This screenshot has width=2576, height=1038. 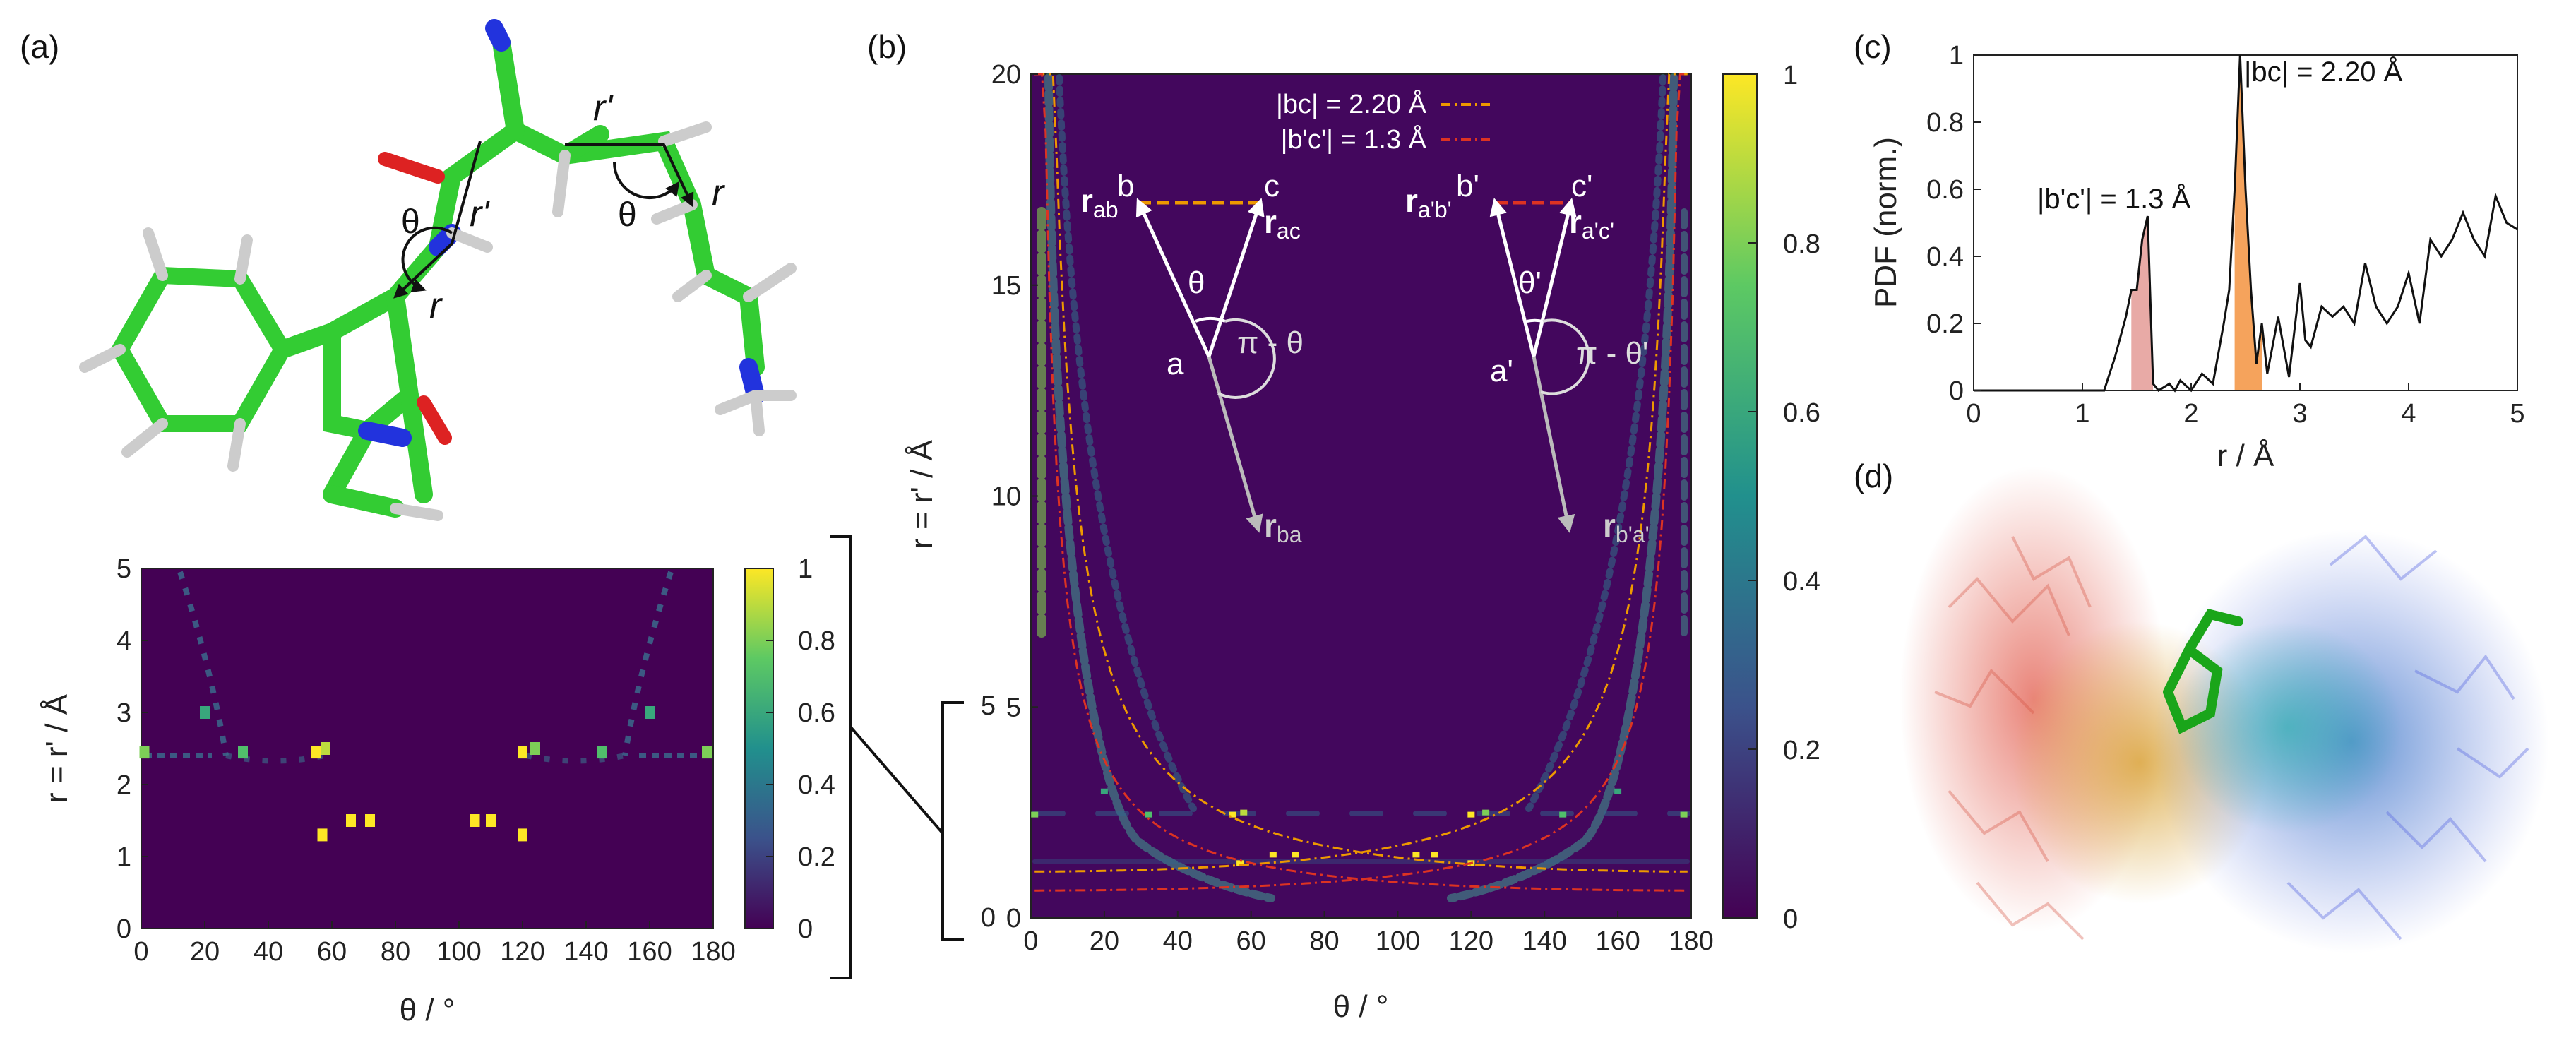 What do you see at coordinates (627, 215) in the screenshot?
I see `molecule-theta-right: θ` at bounding box center [627, 215].